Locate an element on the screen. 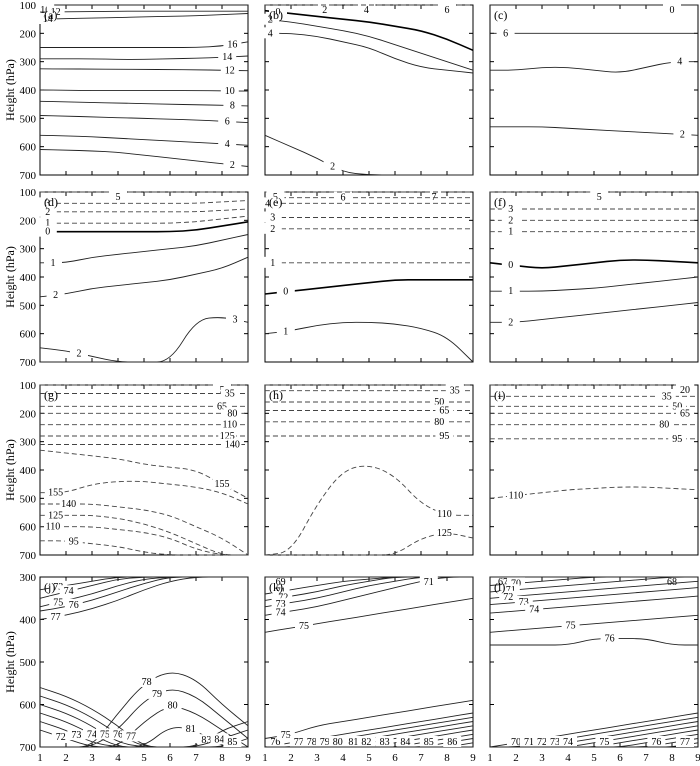 The width and height of the screenshot is (700, 766). contour-label: 83 is located at coordinates (206, 740).